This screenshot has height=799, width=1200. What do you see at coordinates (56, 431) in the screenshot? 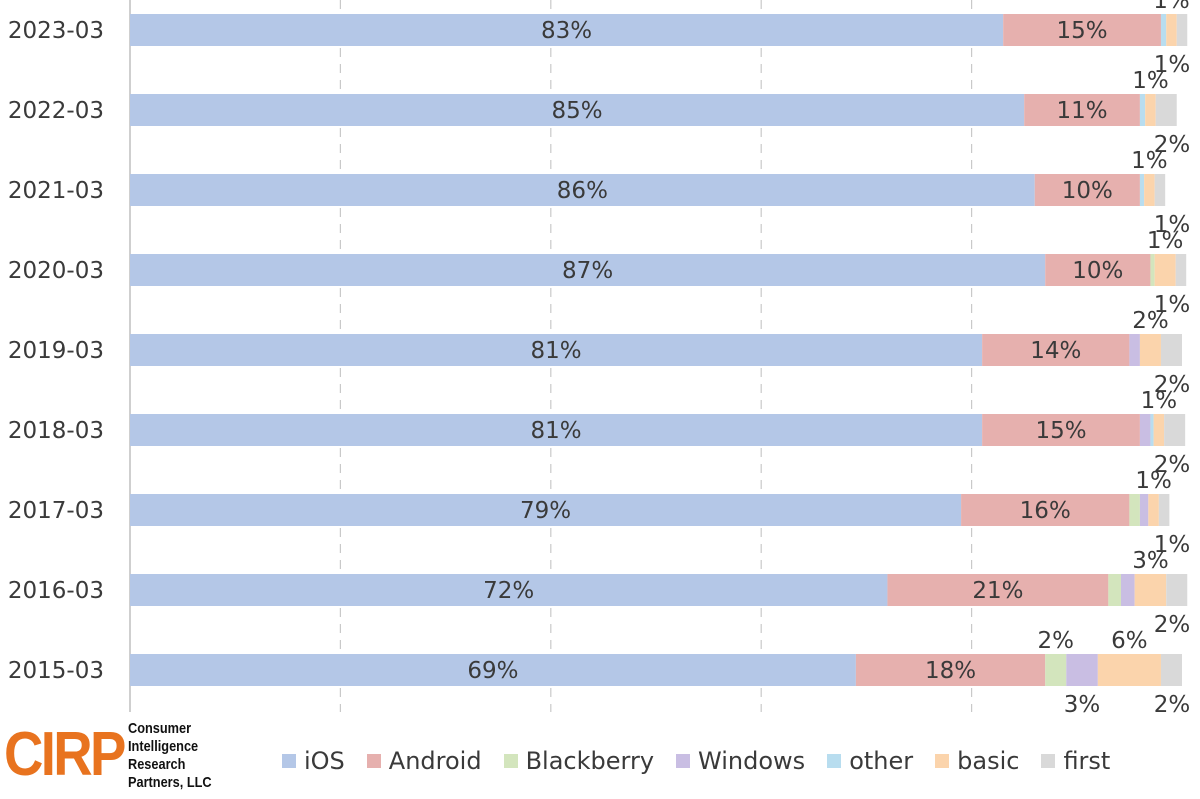
I see `category-label: 2018-03` at bounding box center [56, 431].